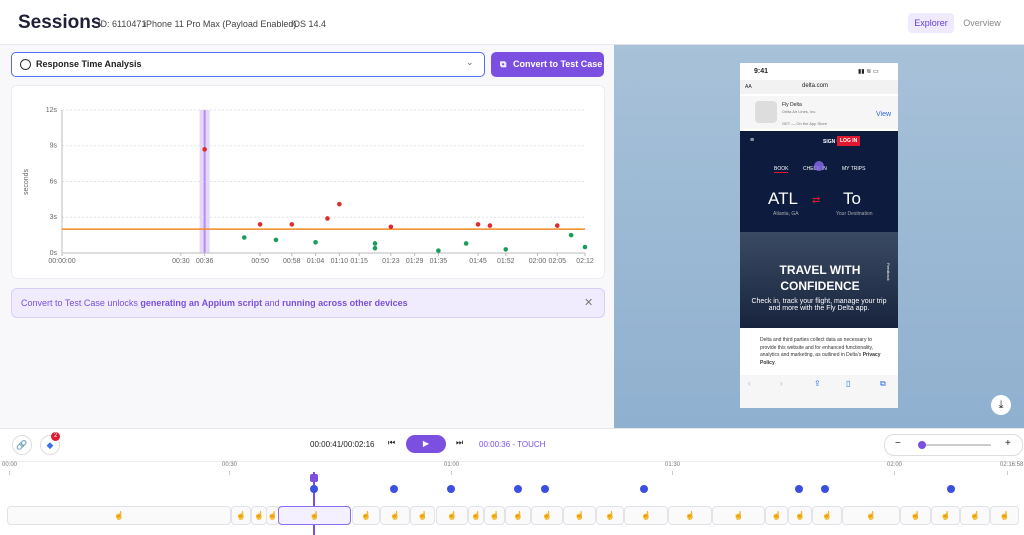 The width and height of the screenshot is (1024, 535). What do you see at coordinates (478, 261) in the screenshot?
I see `x-tick-label: 01:45` at bounding box center [478, 261].